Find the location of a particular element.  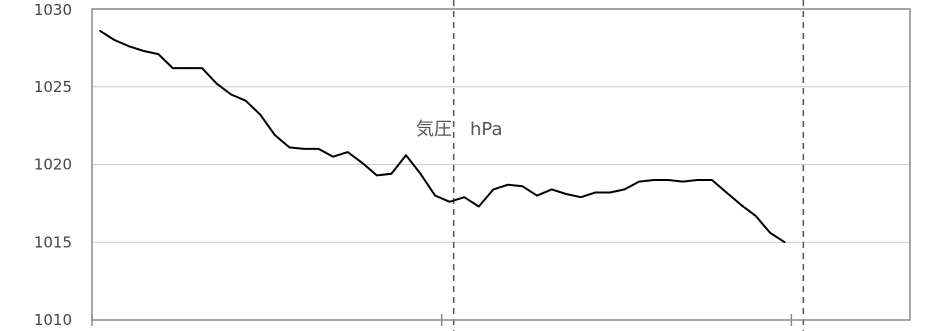

y-tick-label-1015: 1015 is located at coordinates (53, 242).